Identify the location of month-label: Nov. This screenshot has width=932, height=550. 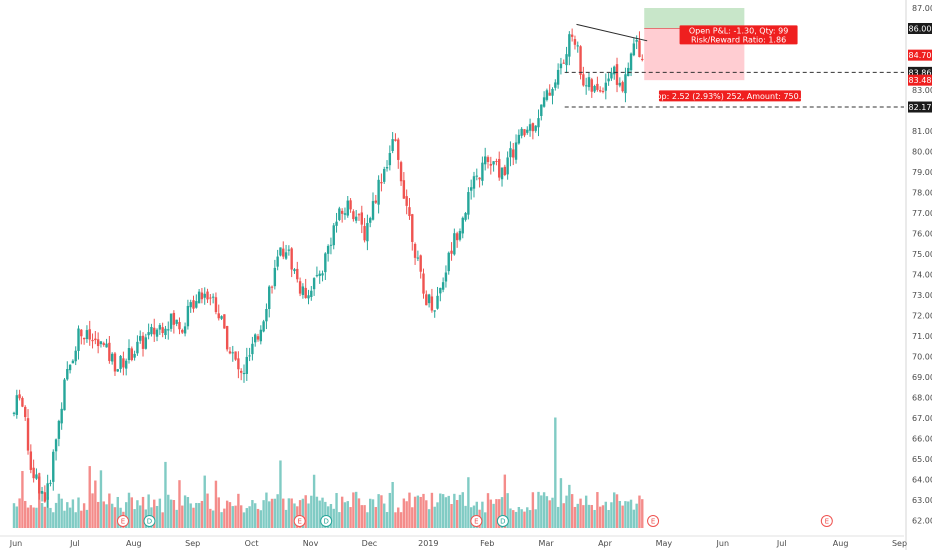
(311, 543).